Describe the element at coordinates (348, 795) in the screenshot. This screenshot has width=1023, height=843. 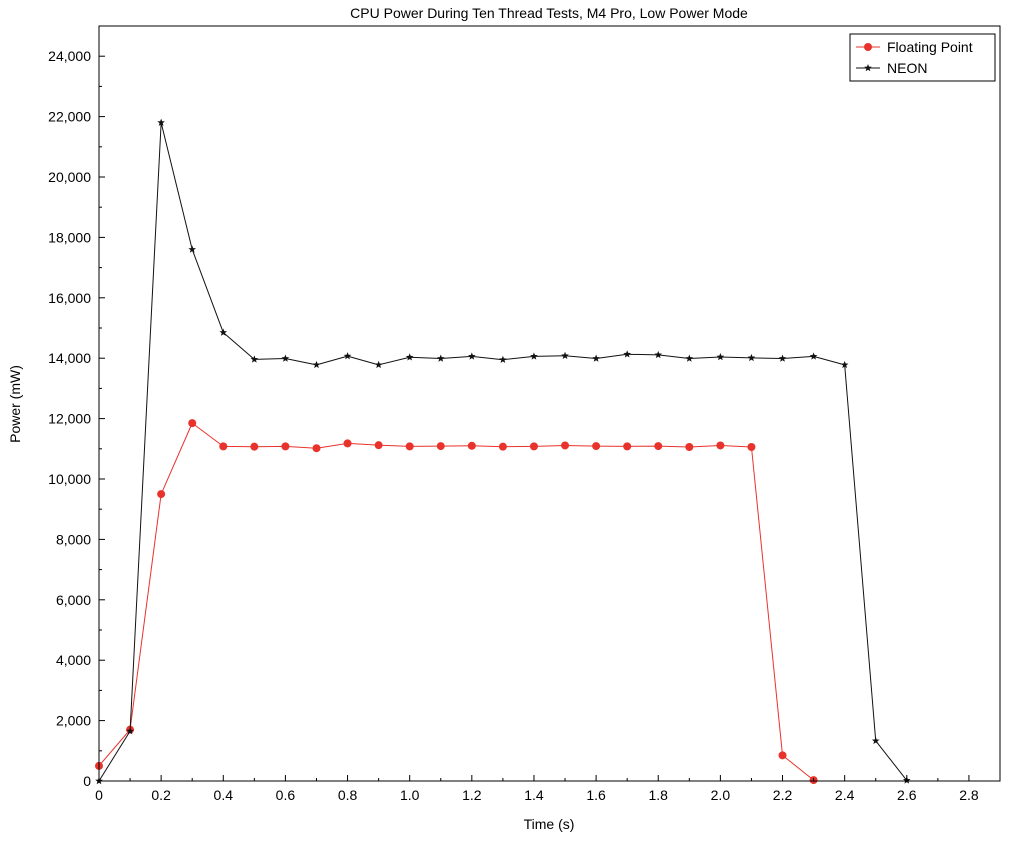
I see `x-tick-label: 0.8` at that location.